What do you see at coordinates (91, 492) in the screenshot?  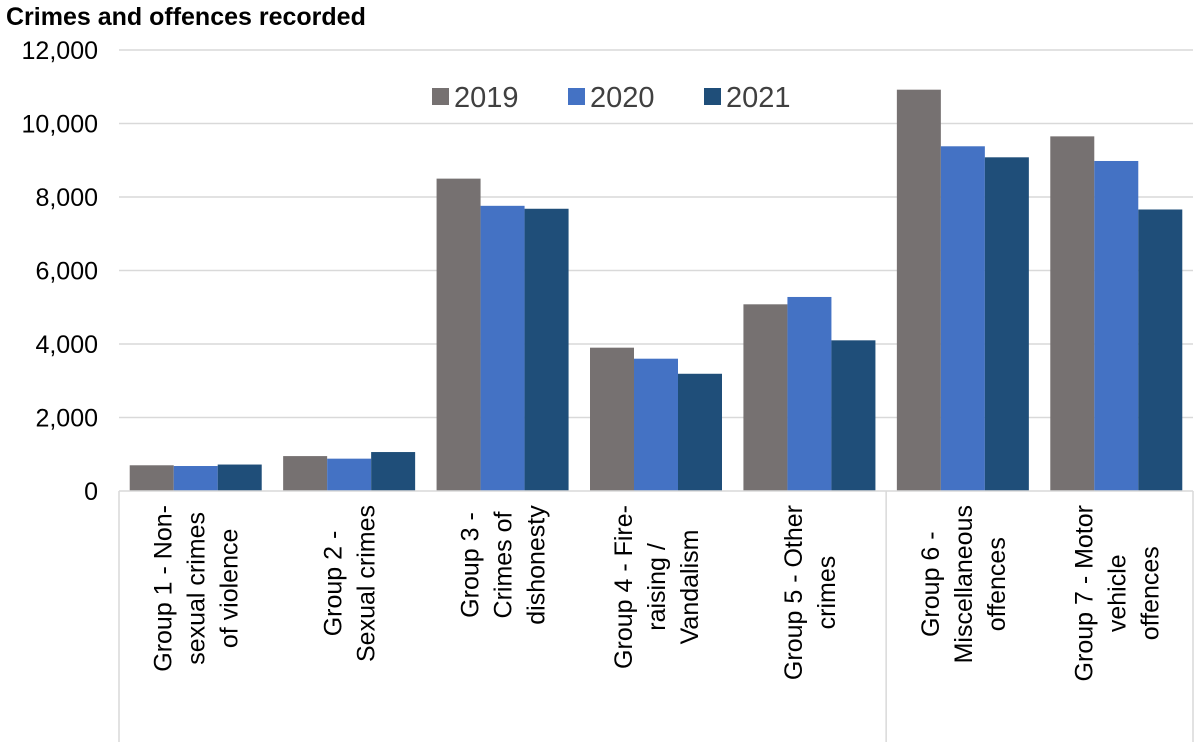 I see `y-tick-label: 0` at bounding box center [91, 492].